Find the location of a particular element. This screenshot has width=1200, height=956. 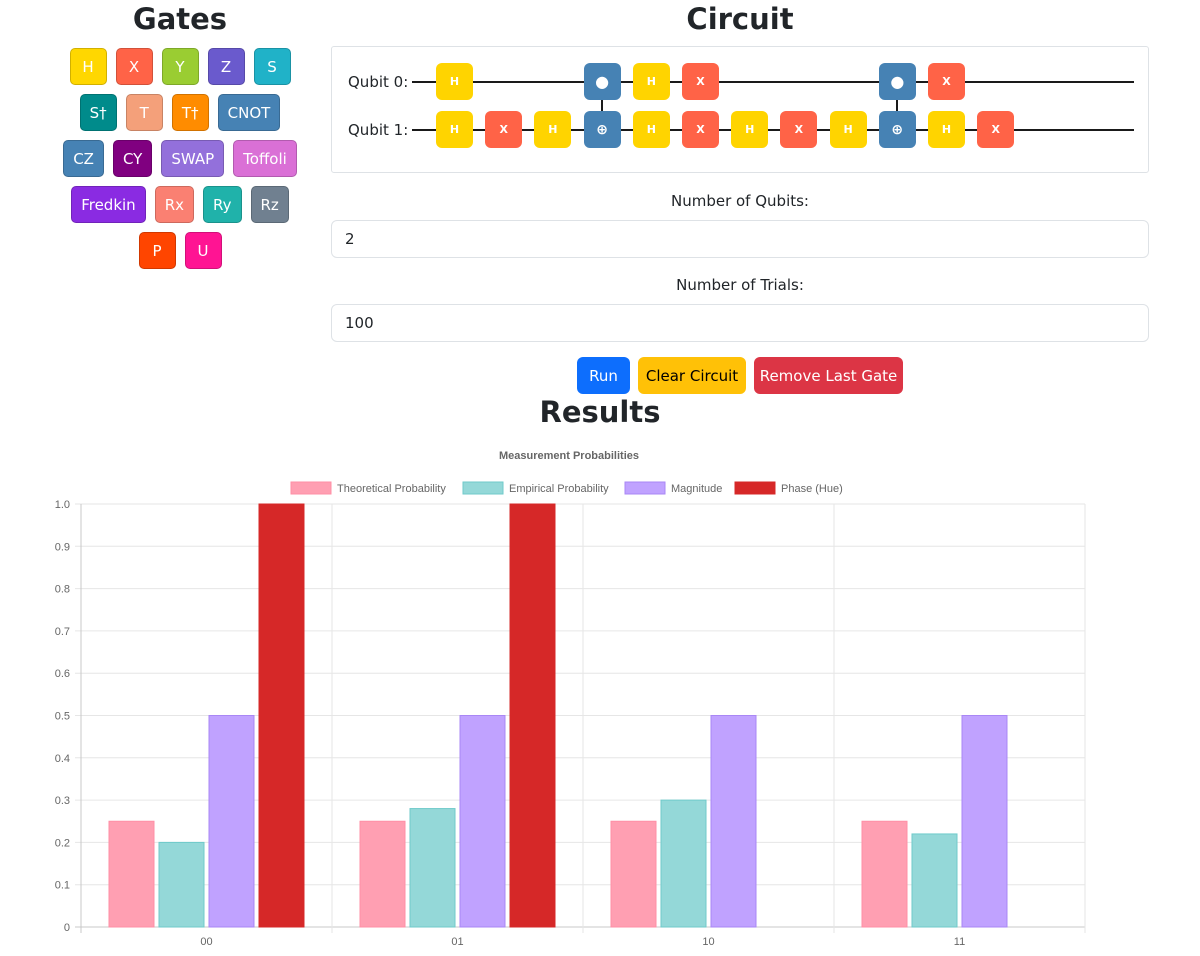

legend-label: Phase (Hue) is located at coordinates (812, 489).